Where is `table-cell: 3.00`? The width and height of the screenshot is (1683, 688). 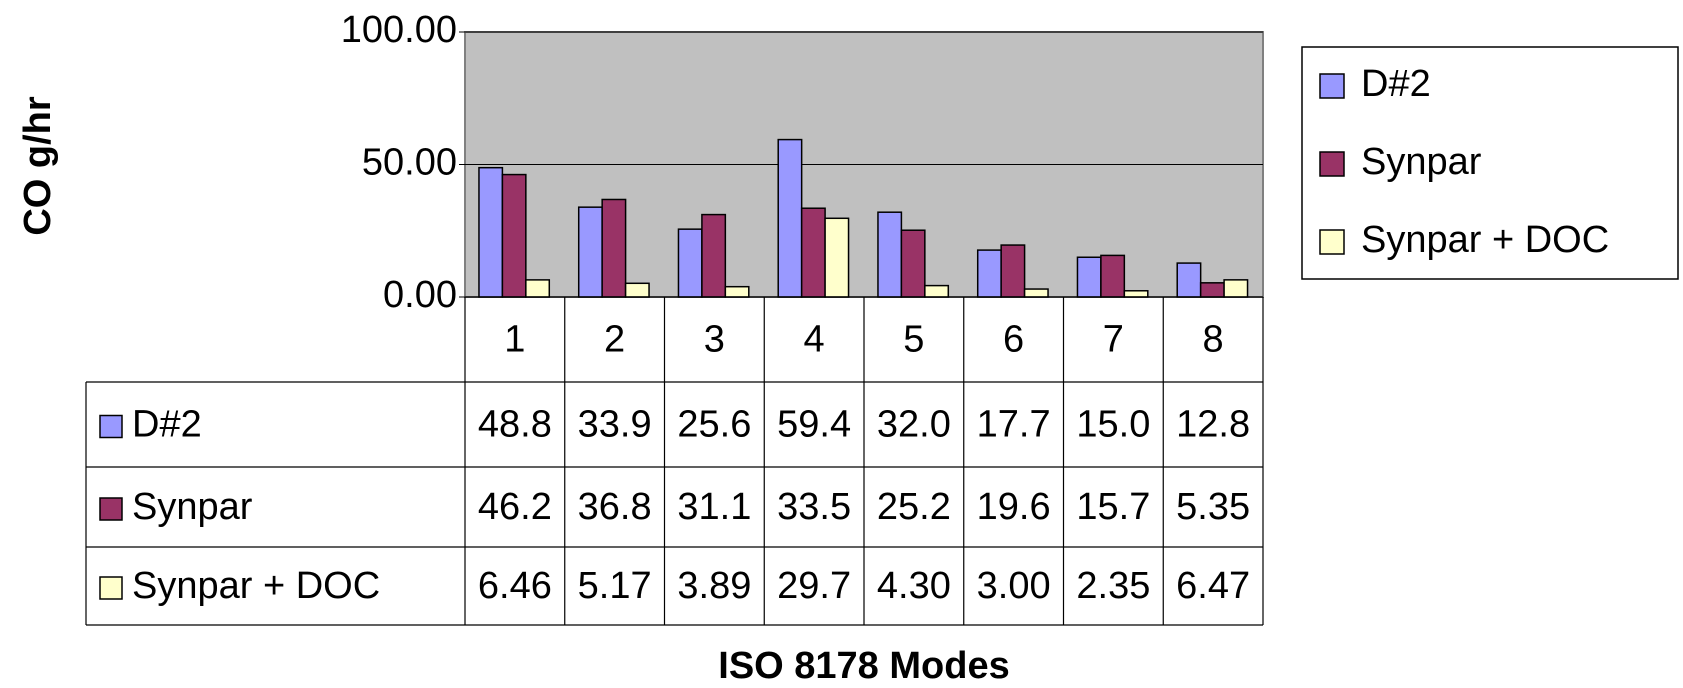
table-cell: 3.00 is located at coordinates (1014, 586).